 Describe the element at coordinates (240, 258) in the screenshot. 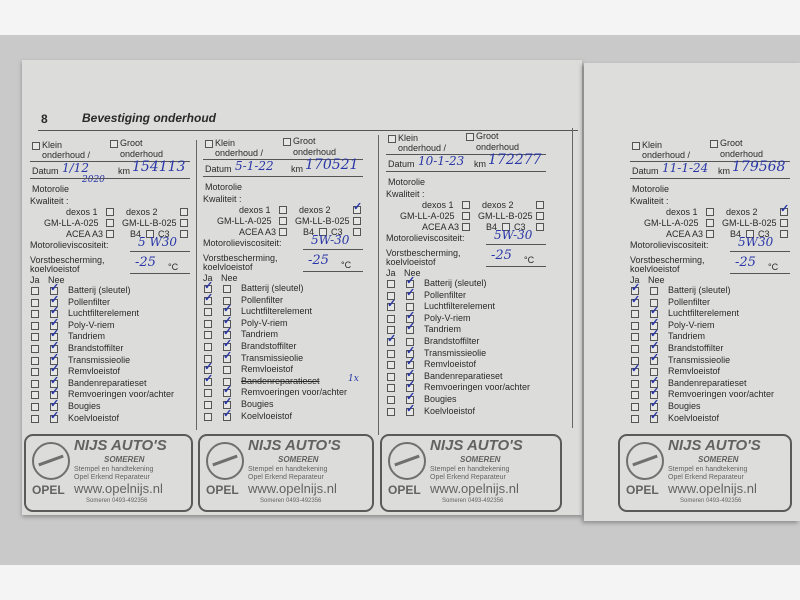

I see `vorst-label: Vorstbescherming,` at that location.